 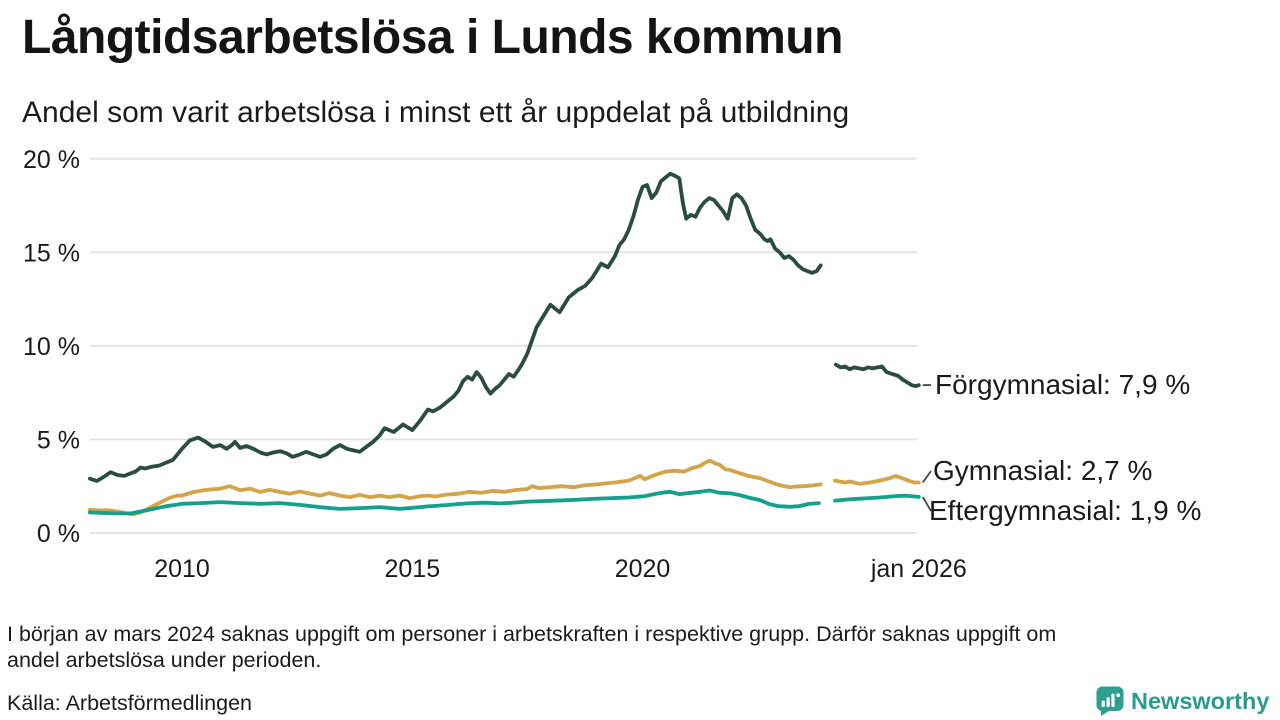 I want to click on newsworthy-logo: Newsworthy, so click(x=1182, y=701).